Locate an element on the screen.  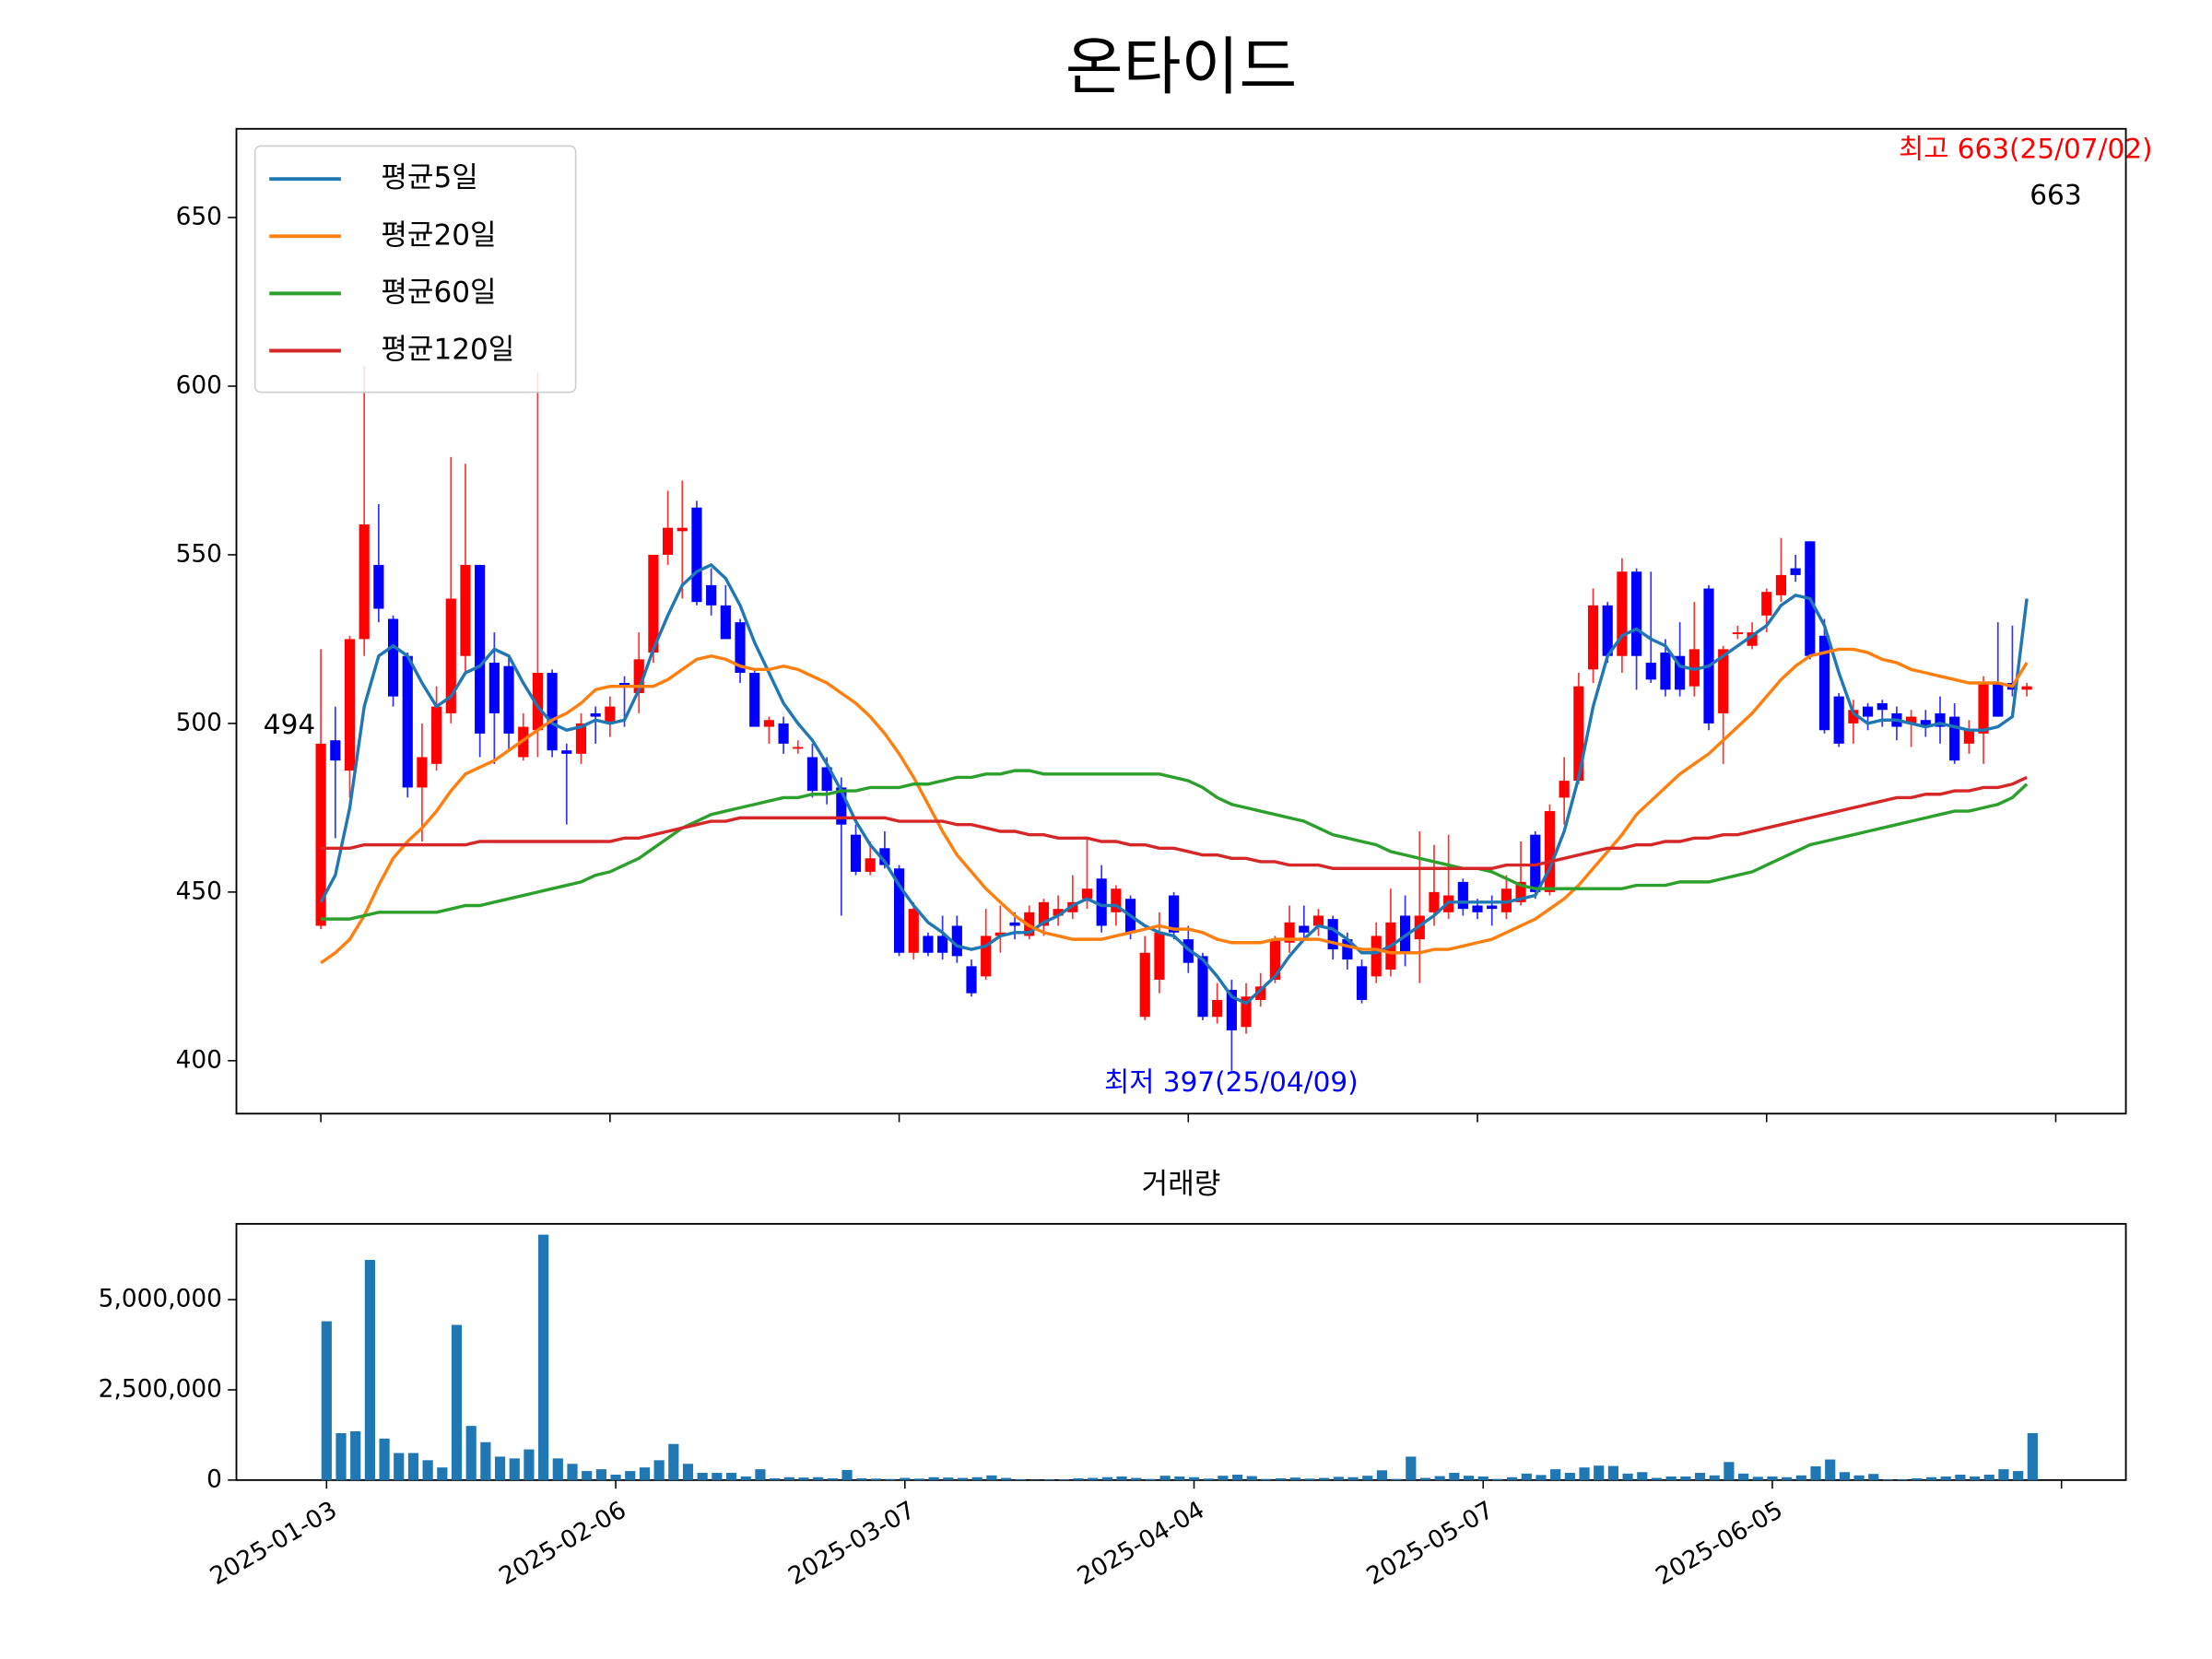
y-tick-label: 600 is located at coordinates (199, 385).